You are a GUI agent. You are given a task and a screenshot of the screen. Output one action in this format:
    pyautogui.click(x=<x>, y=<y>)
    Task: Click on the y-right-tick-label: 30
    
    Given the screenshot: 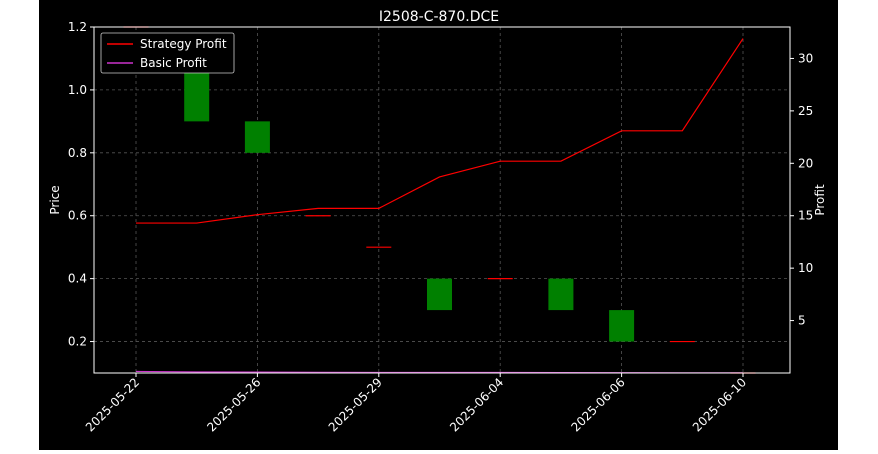 What is the action you would take?
    pyautogui.click(x=805, y=58)
    